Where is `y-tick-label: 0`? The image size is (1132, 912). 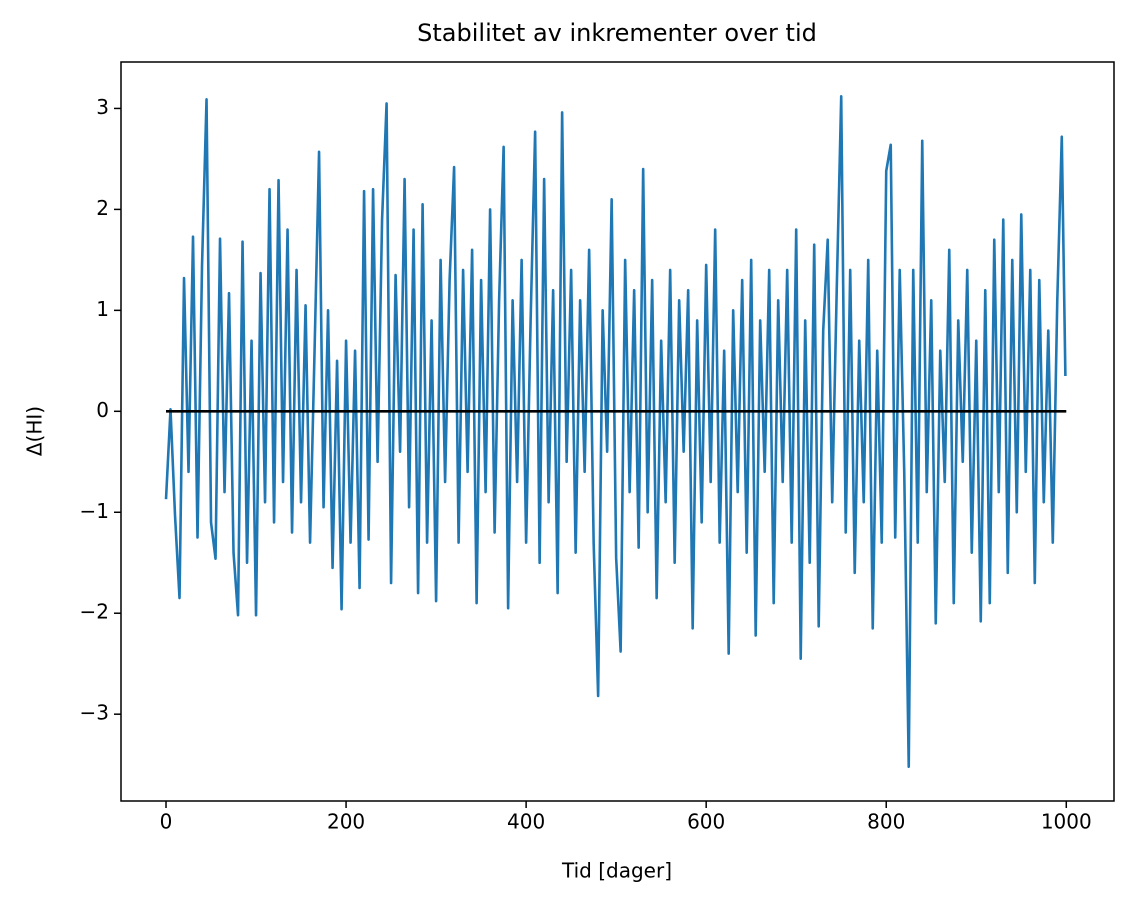 y-tick-label: 0 is located at coordinates (102, 410).